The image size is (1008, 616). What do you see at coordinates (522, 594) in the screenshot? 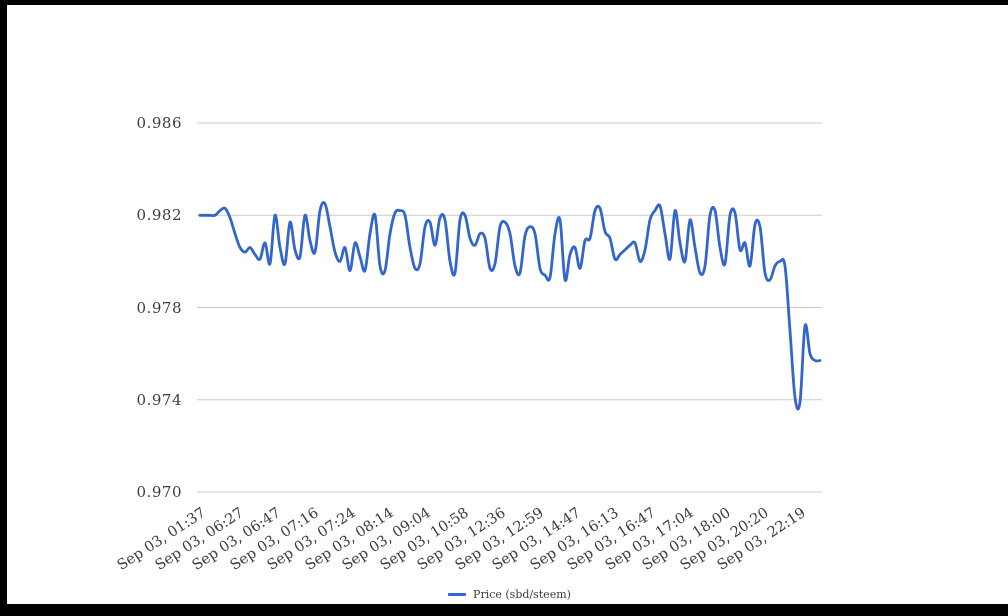
I see `legend-label: Price (sbd/steem)` at bounding box center [522, 594].